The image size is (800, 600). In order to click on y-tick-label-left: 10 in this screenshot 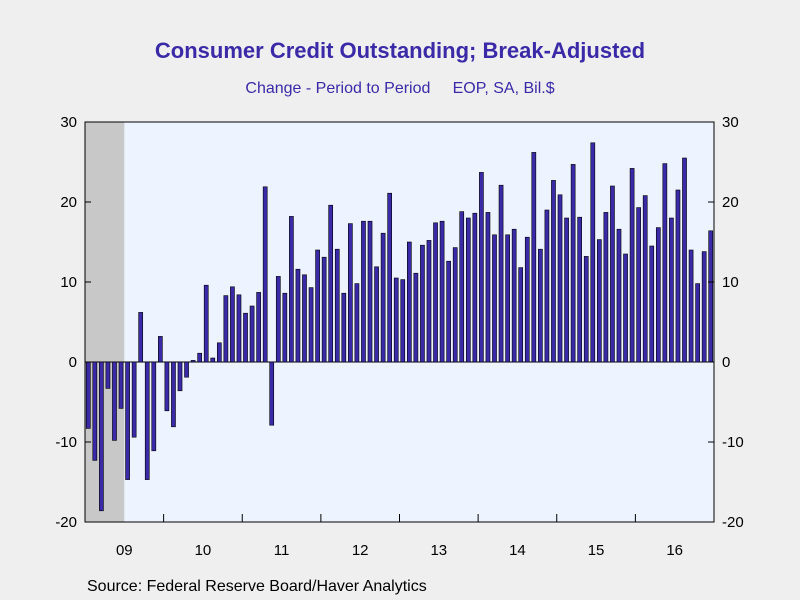, I will do `click(68, 282)`.